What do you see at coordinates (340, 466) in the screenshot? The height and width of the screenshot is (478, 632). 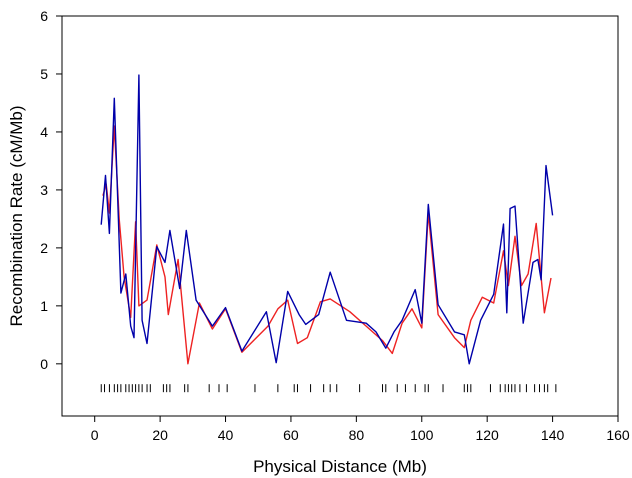 I see `x-axis-label: Physical Distance (Mb)` at bounding box center [340, 466].